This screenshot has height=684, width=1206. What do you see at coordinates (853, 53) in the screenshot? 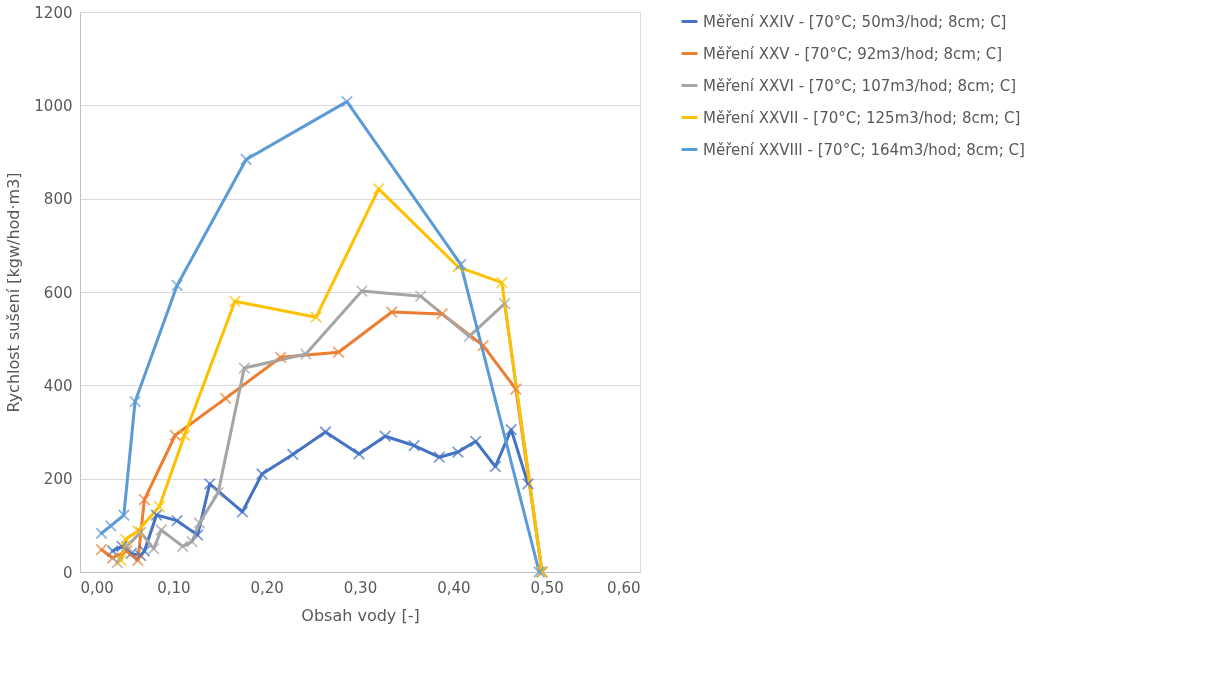
I see `legend-label: Měření XXV - [70°C; 92m3/hod; 8cm; C]` at bounding box center [853, 53].